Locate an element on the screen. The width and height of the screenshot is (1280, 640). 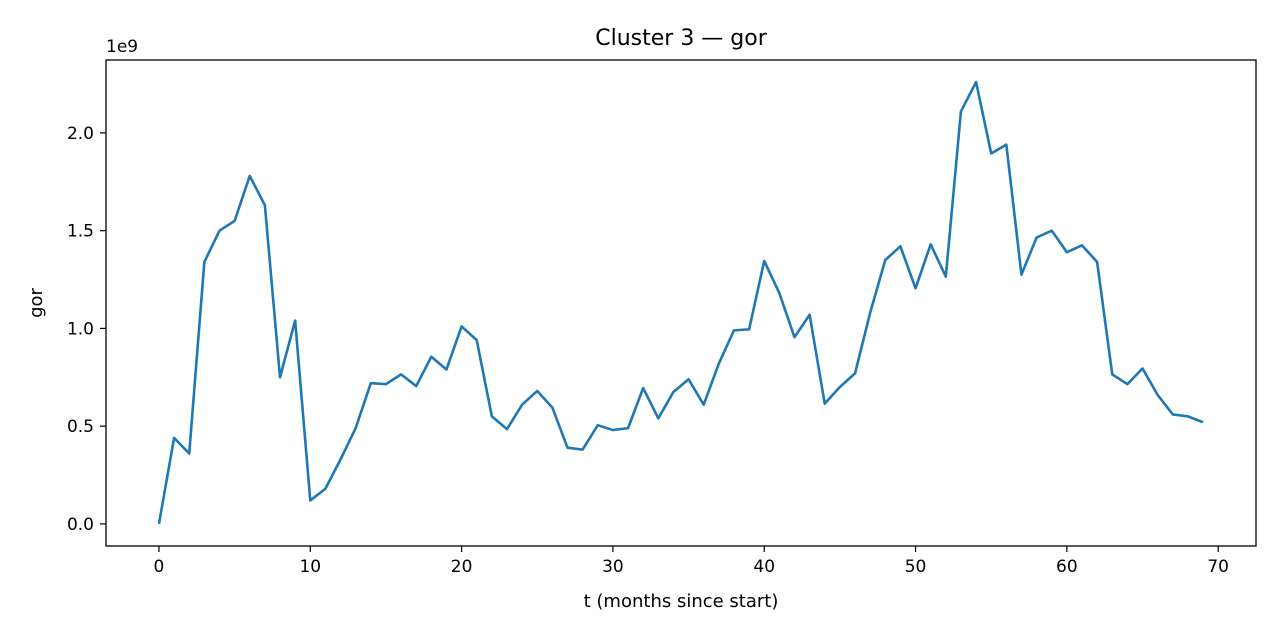
y-offset-label: 1e9 is located at coordinates (122, 47).